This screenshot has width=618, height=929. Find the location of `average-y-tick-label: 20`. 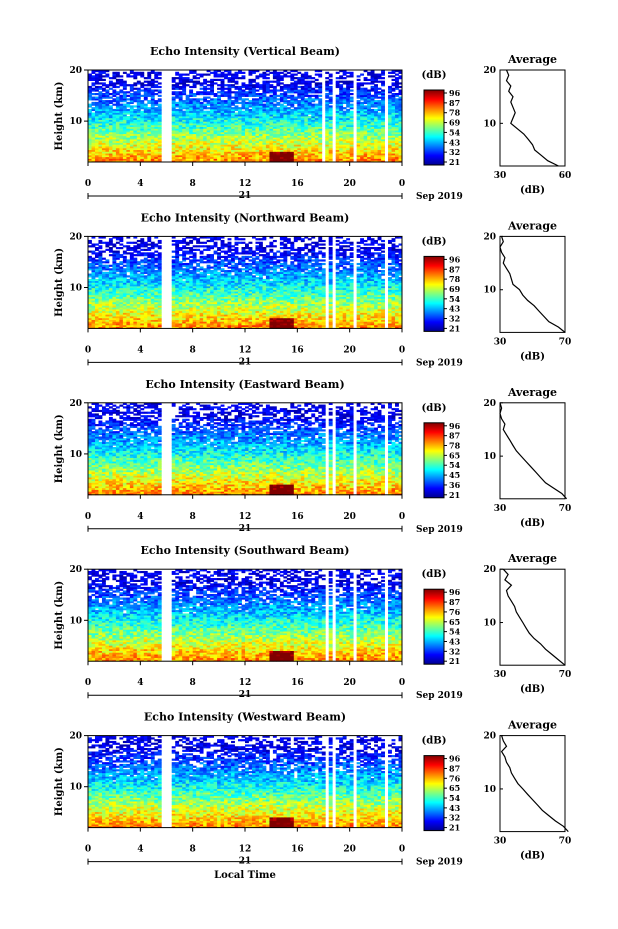

average-y-tick-label: 20 is located at coordinates (489, 71).